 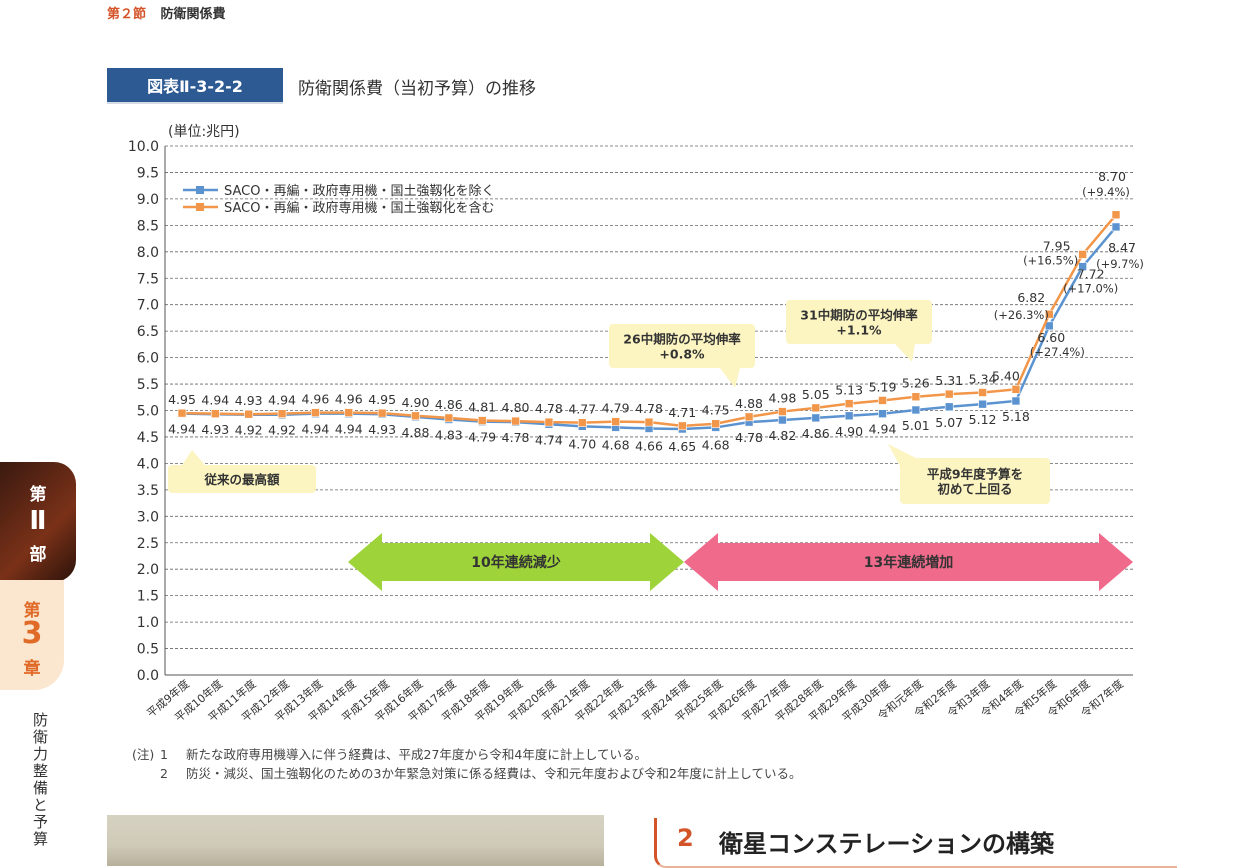 What do you see at coordinates (148, 200) in the screenshot?
I see `y-tick-label: 9.0` at bounding box center [148, 200].